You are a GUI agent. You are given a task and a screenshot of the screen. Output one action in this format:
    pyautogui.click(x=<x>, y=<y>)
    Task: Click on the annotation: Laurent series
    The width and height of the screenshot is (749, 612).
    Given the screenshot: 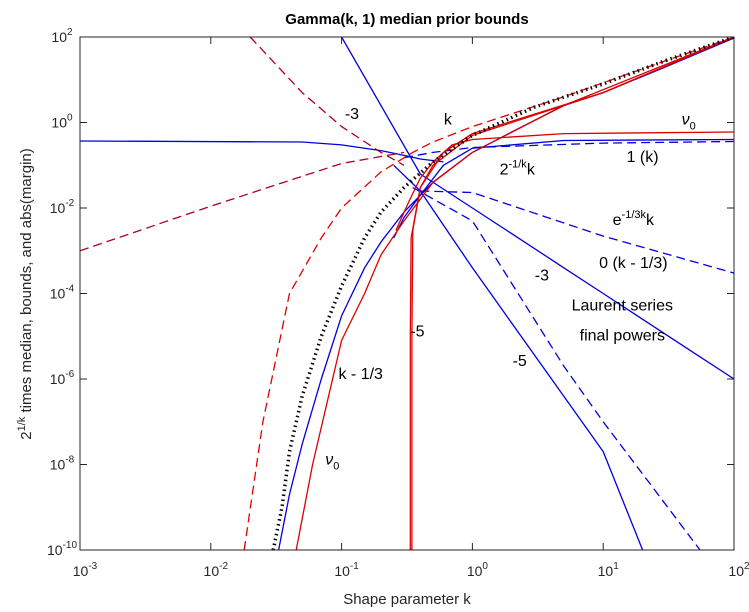 What is the action you would take?
    pyautogui.click(x=622, y=306)
    